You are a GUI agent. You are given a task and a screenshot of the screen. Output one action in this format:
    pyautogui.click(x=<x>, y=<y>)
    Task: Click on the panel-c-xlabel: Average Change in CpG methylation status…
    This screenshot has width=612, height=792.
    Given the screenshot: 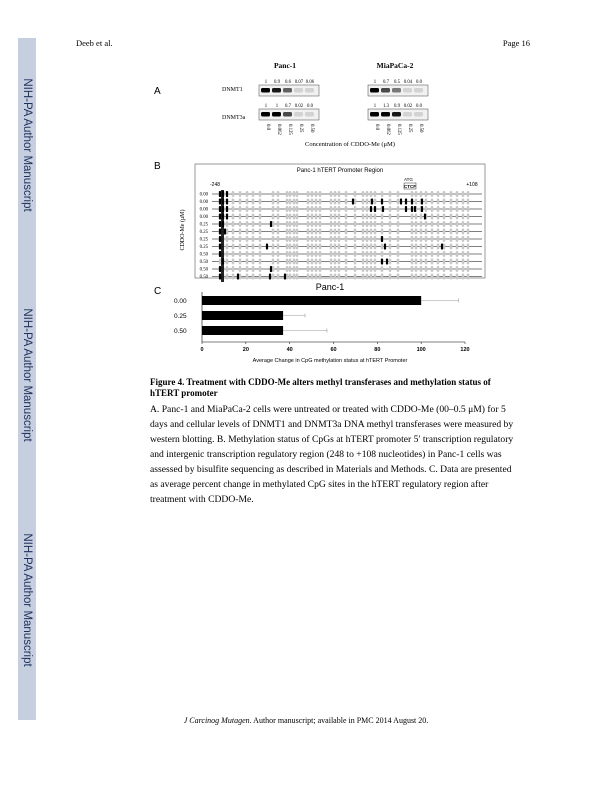 What is the action you would take?
    pyautogui.click(x=330, y=361)
    